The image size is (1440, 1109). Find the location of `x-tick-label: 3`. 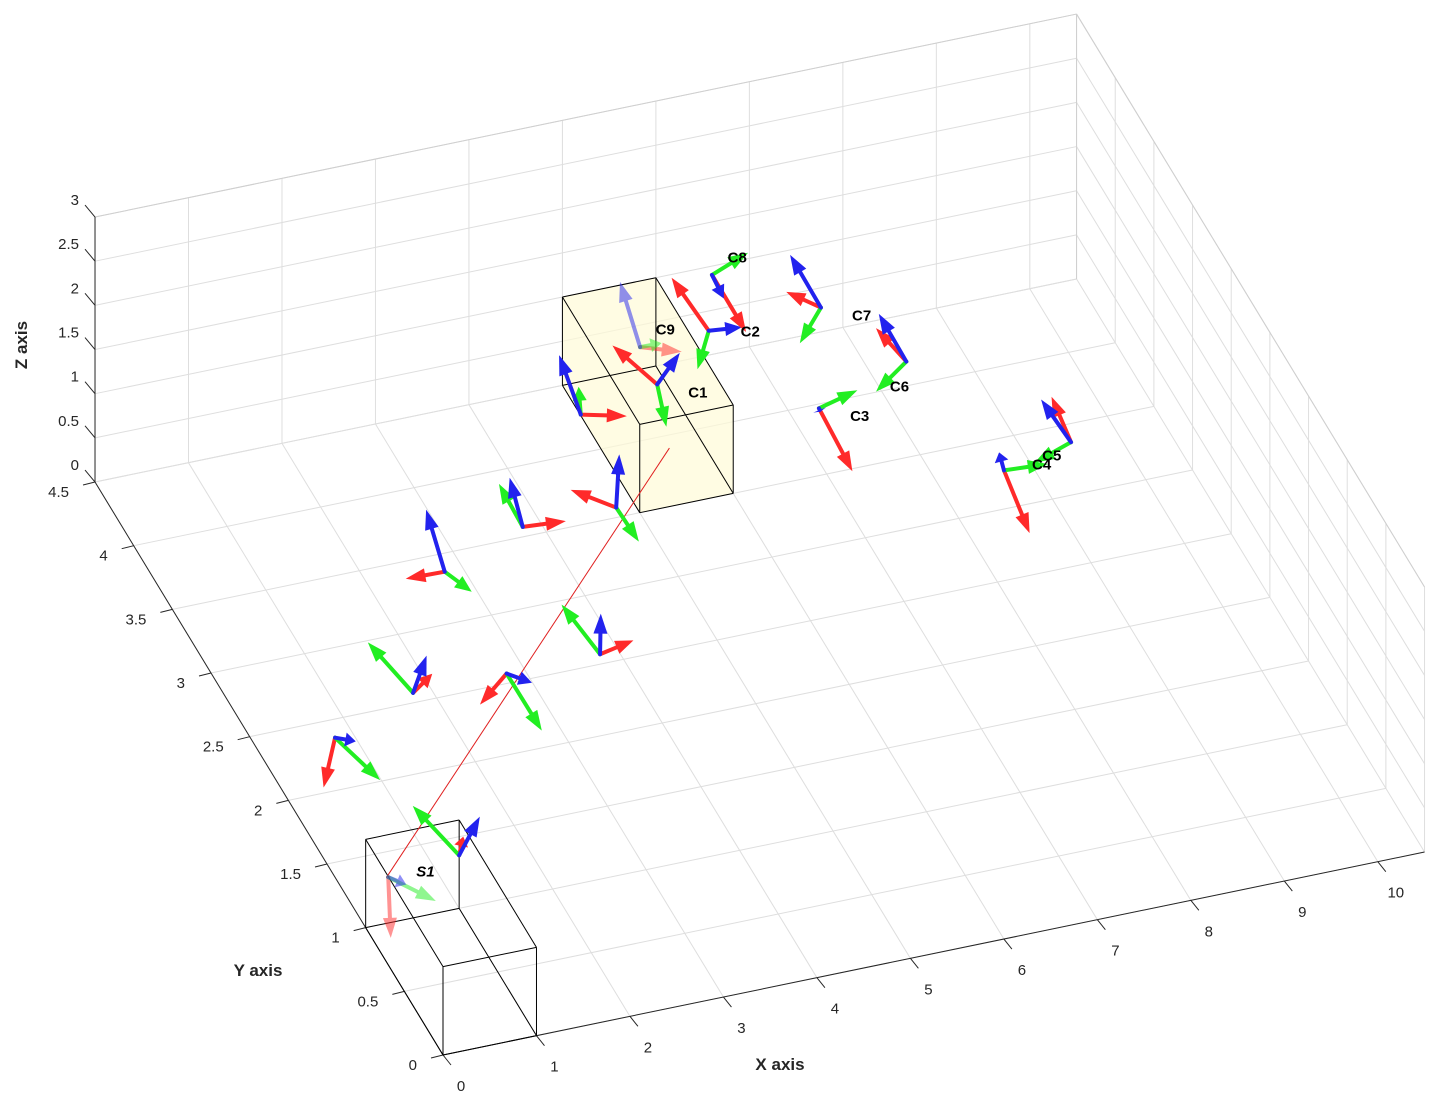

x-tick-label: 3 is located at coordinates (741, 1028).